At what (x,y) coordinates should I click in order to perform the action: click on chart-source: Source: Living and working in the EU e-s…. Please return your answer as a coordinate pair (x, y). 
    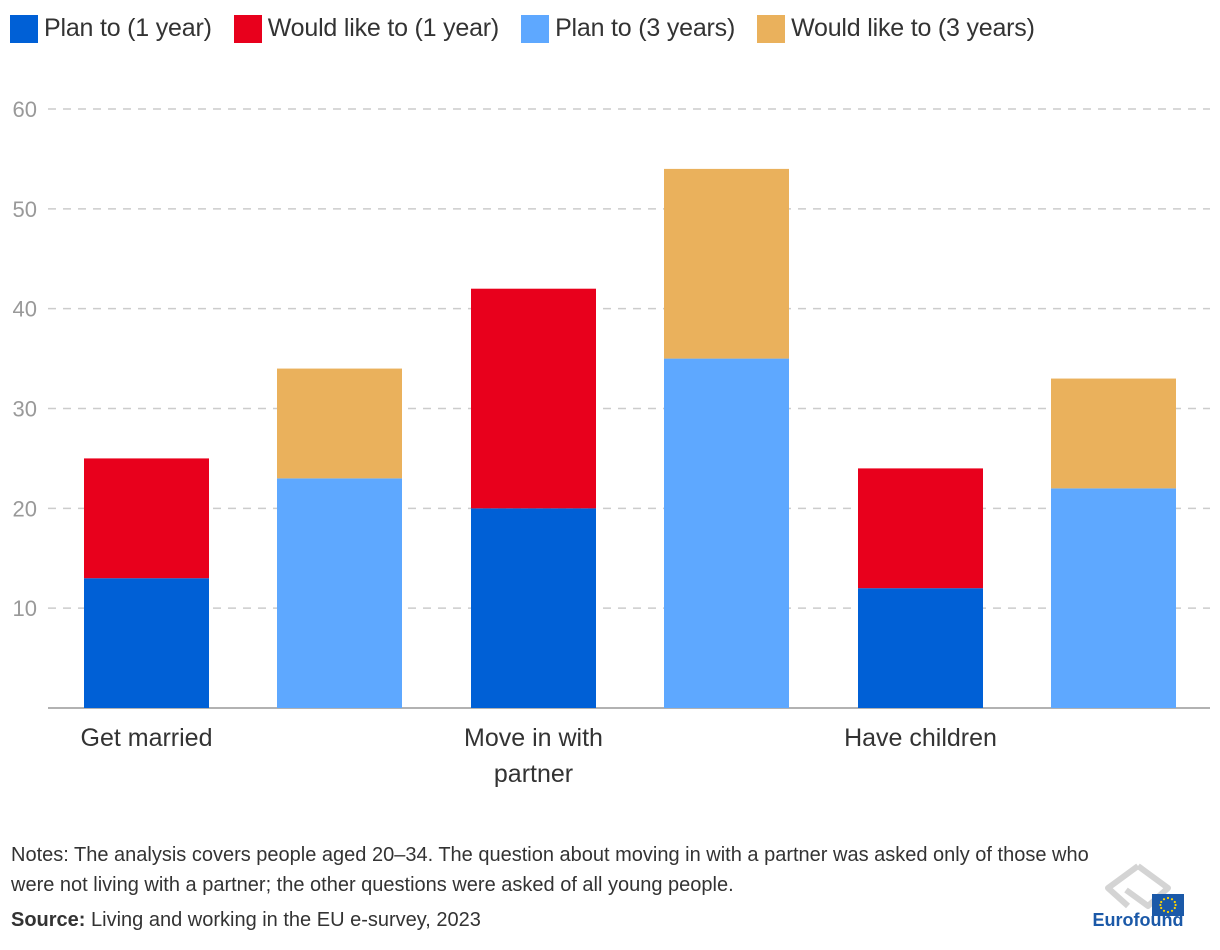
    Looking at the image, I should click on (246, 920).